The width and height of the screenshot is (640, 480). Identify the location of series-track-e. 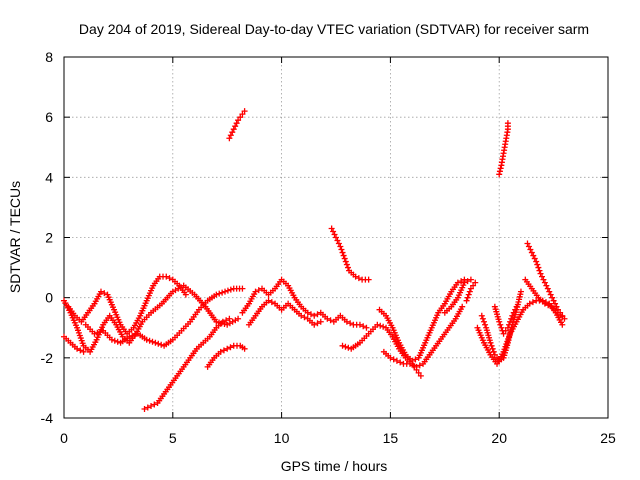
(187, 363).